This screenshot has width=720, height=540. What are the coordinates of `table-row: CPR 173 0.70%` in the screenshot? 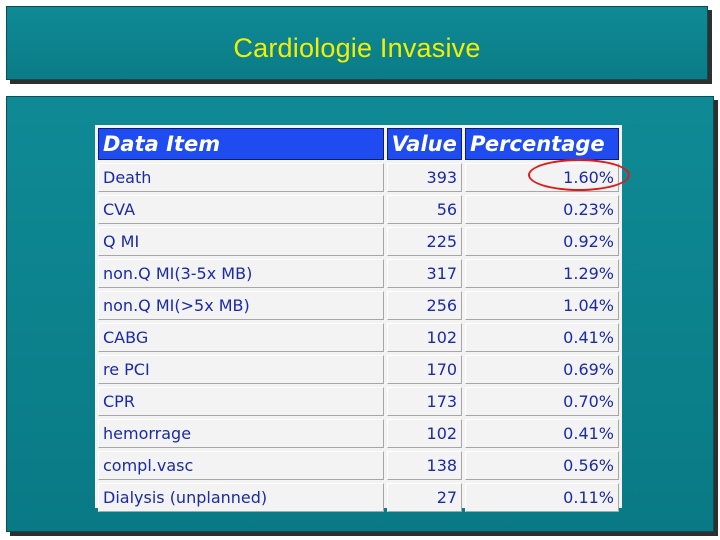 It's located at (358, 401).